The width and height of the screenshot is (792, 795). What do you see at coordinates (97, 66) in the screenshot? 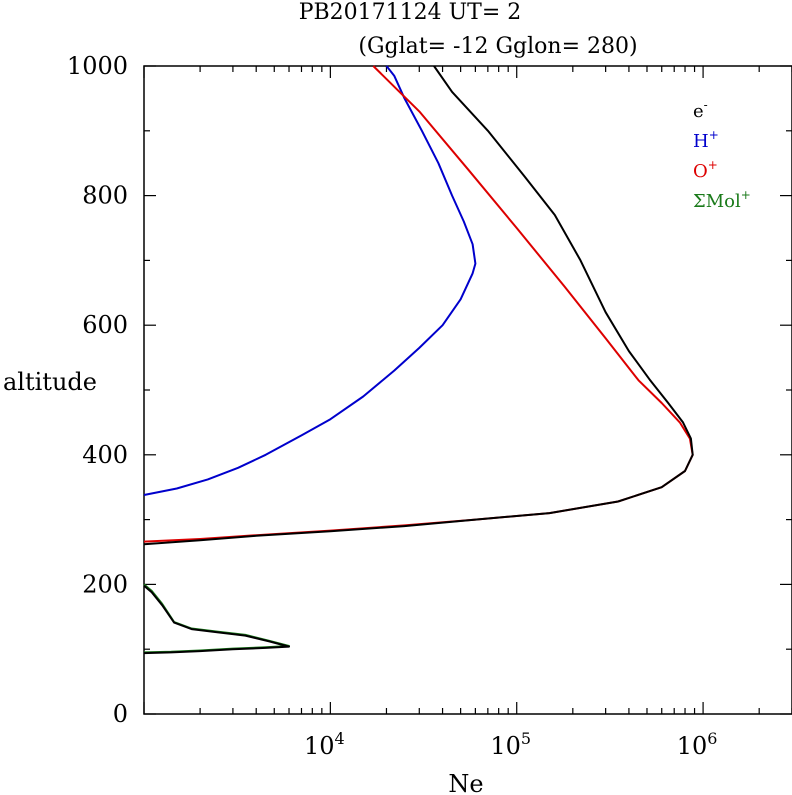
I see `y-tick-label: 1000` at bounding box center [97, 66].